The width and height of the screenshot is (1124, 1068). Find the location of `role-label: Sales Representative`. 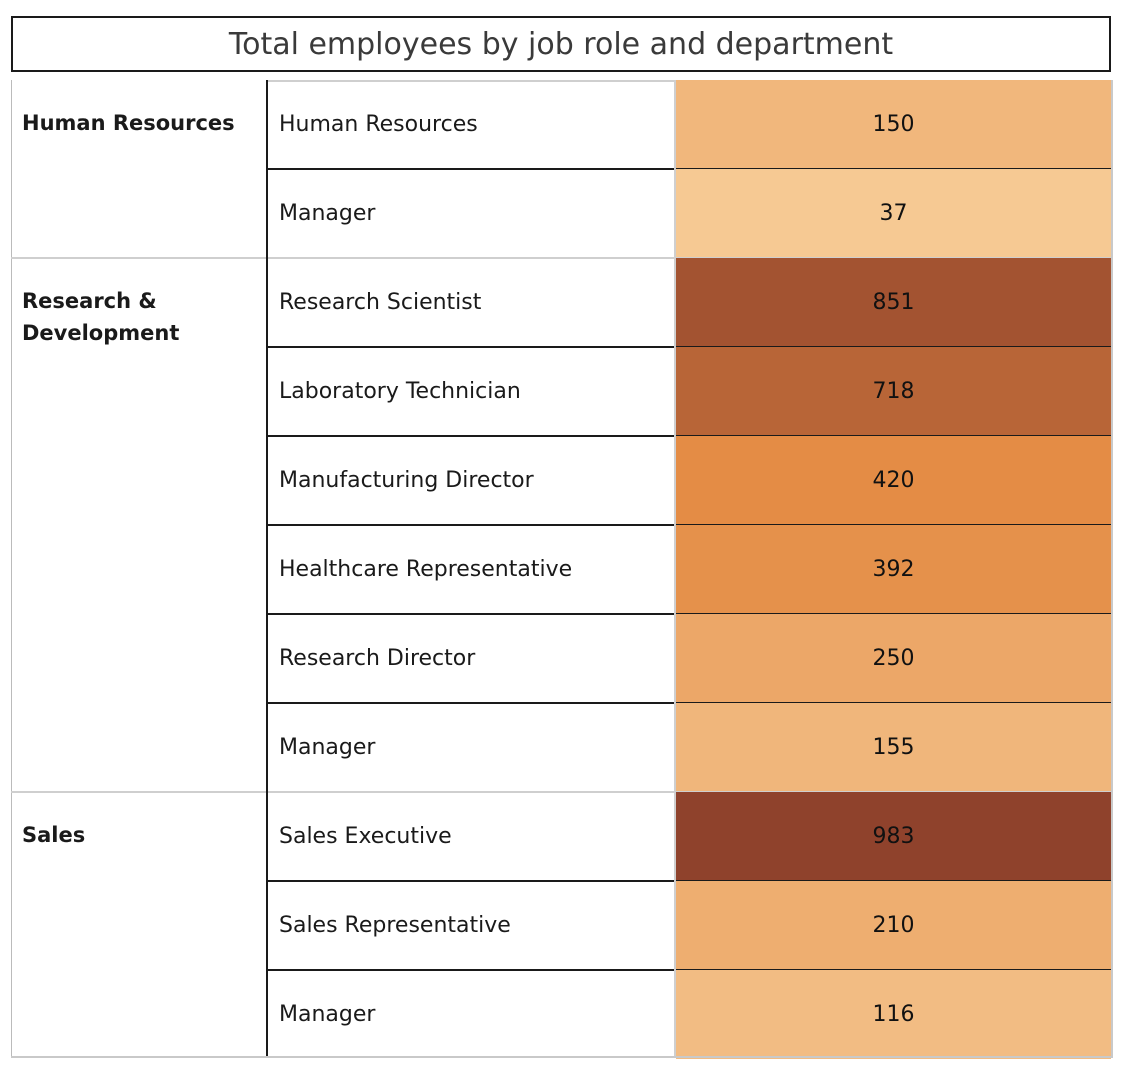

role-label: Sales Representative is located at coordinates (395, 925).